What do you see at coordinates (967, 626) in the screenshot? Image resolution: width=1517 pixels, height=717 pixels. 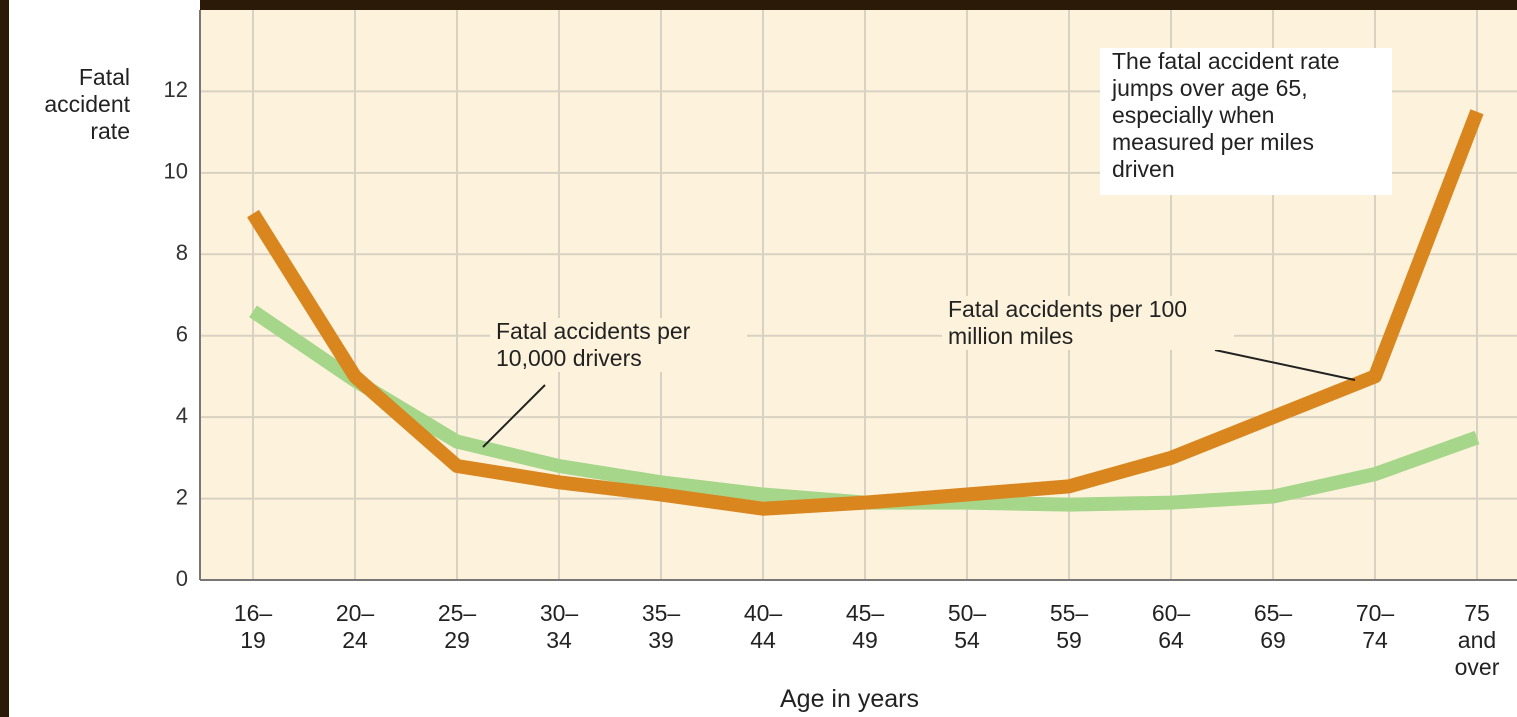 I see `x-tick-label: 50–54` at bounding box center [967, 626].